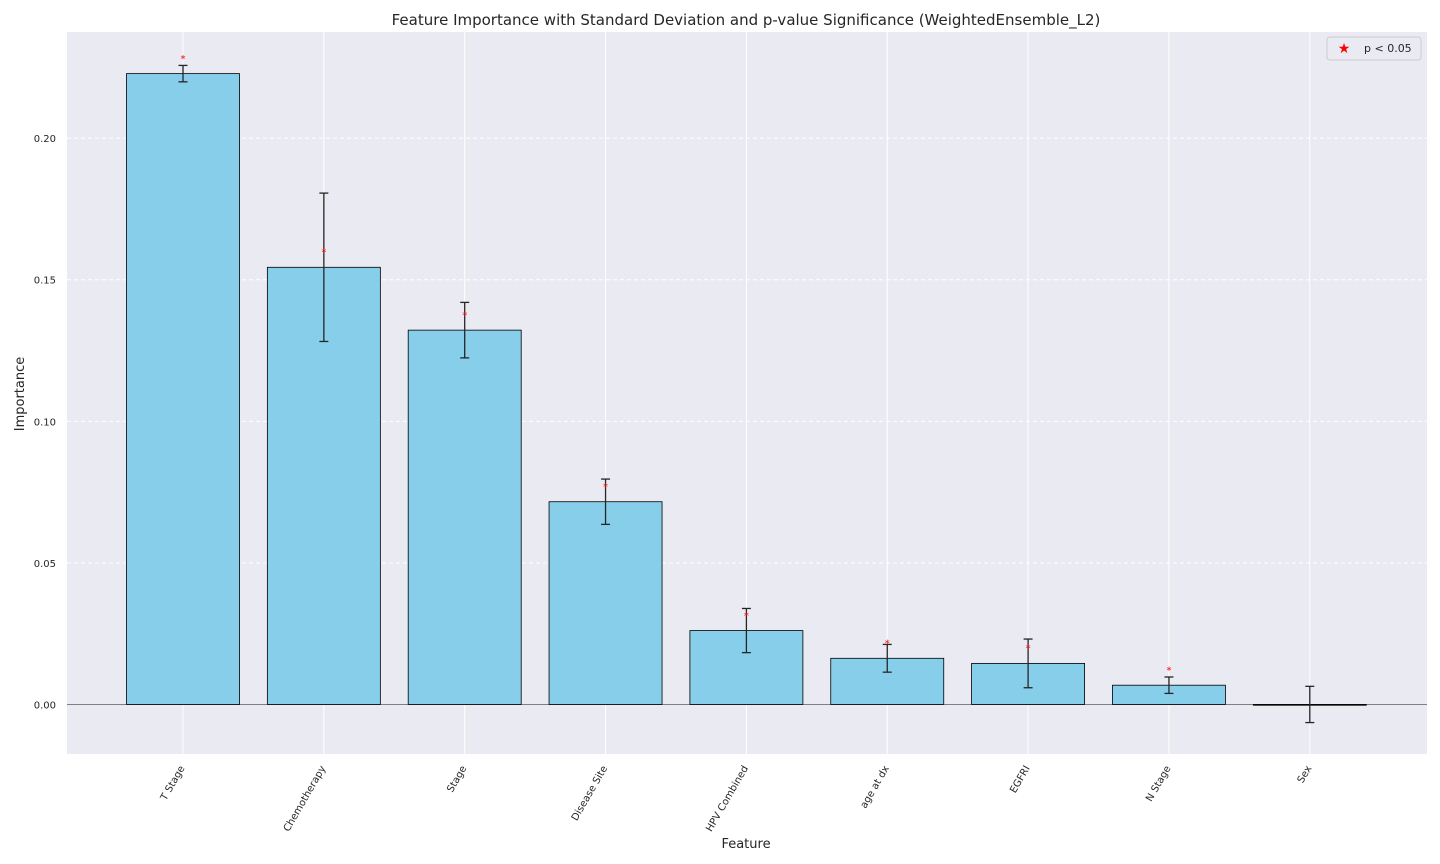 The width and height of the screenshot is (1440, 864). Describe the element at coordinates (457, 779) in the screenshot. I see `x-tick-label: Stage` at that location.